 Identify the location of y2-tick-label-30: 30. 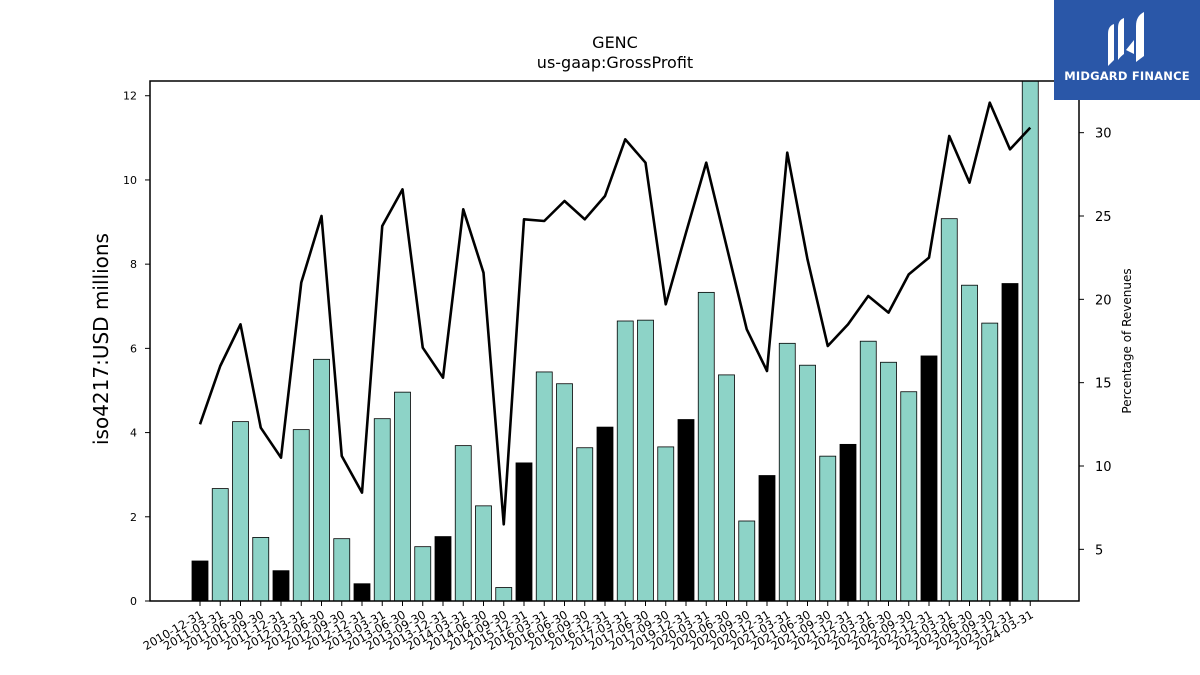
(1103, 134).